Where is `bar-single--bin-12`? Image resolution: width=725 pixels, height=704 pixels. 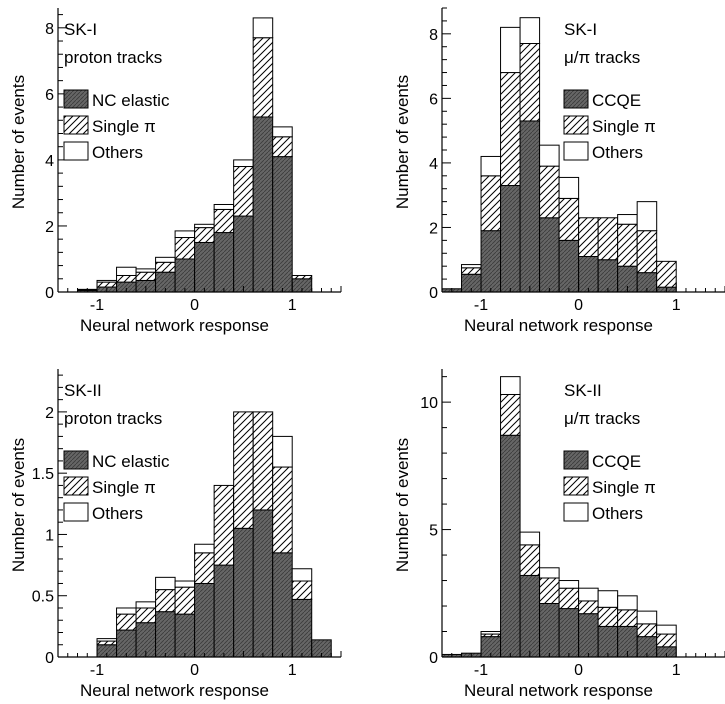 bar-single--bin-12 is located at coordinates (302, 277).